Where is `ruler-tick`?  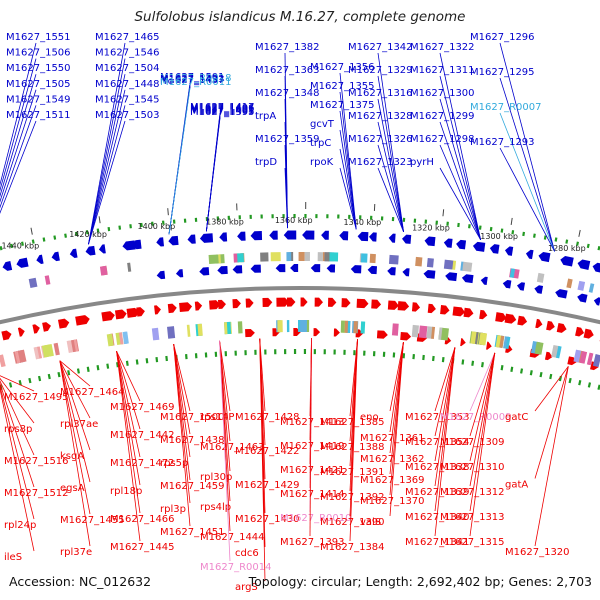
ruler-tick is located at coordinates (443, 213).